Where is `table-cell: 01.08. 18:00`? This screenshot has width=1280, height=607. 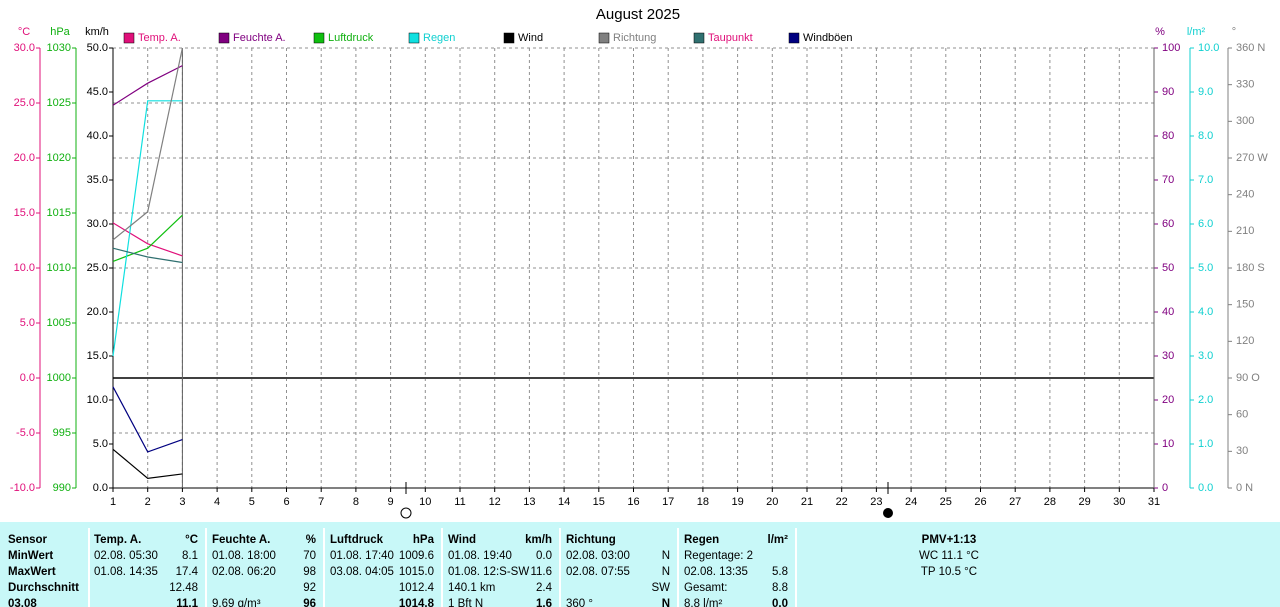 table-cell: 01.08. 18:00 is located at coordinates (244, 556).